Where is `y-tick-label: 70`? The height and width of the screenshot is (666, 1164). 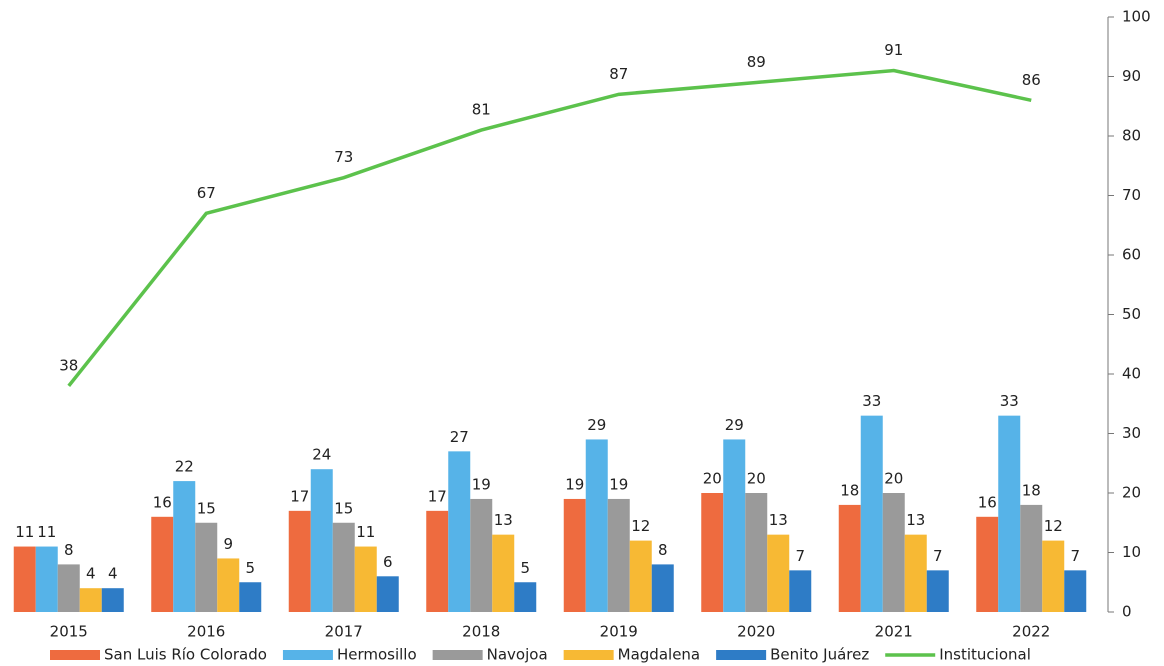 y-tick-label: 70 is located at coordinates (1131, 195).